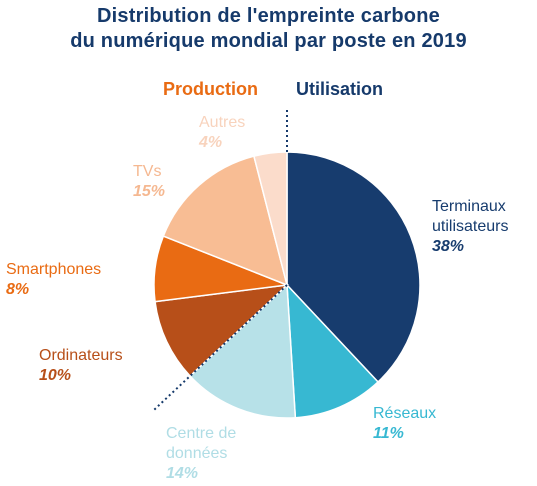 This screenshot has height=486, width=537. I want to click on slice-value-ordinateurs: 10%, so click(55, 375).